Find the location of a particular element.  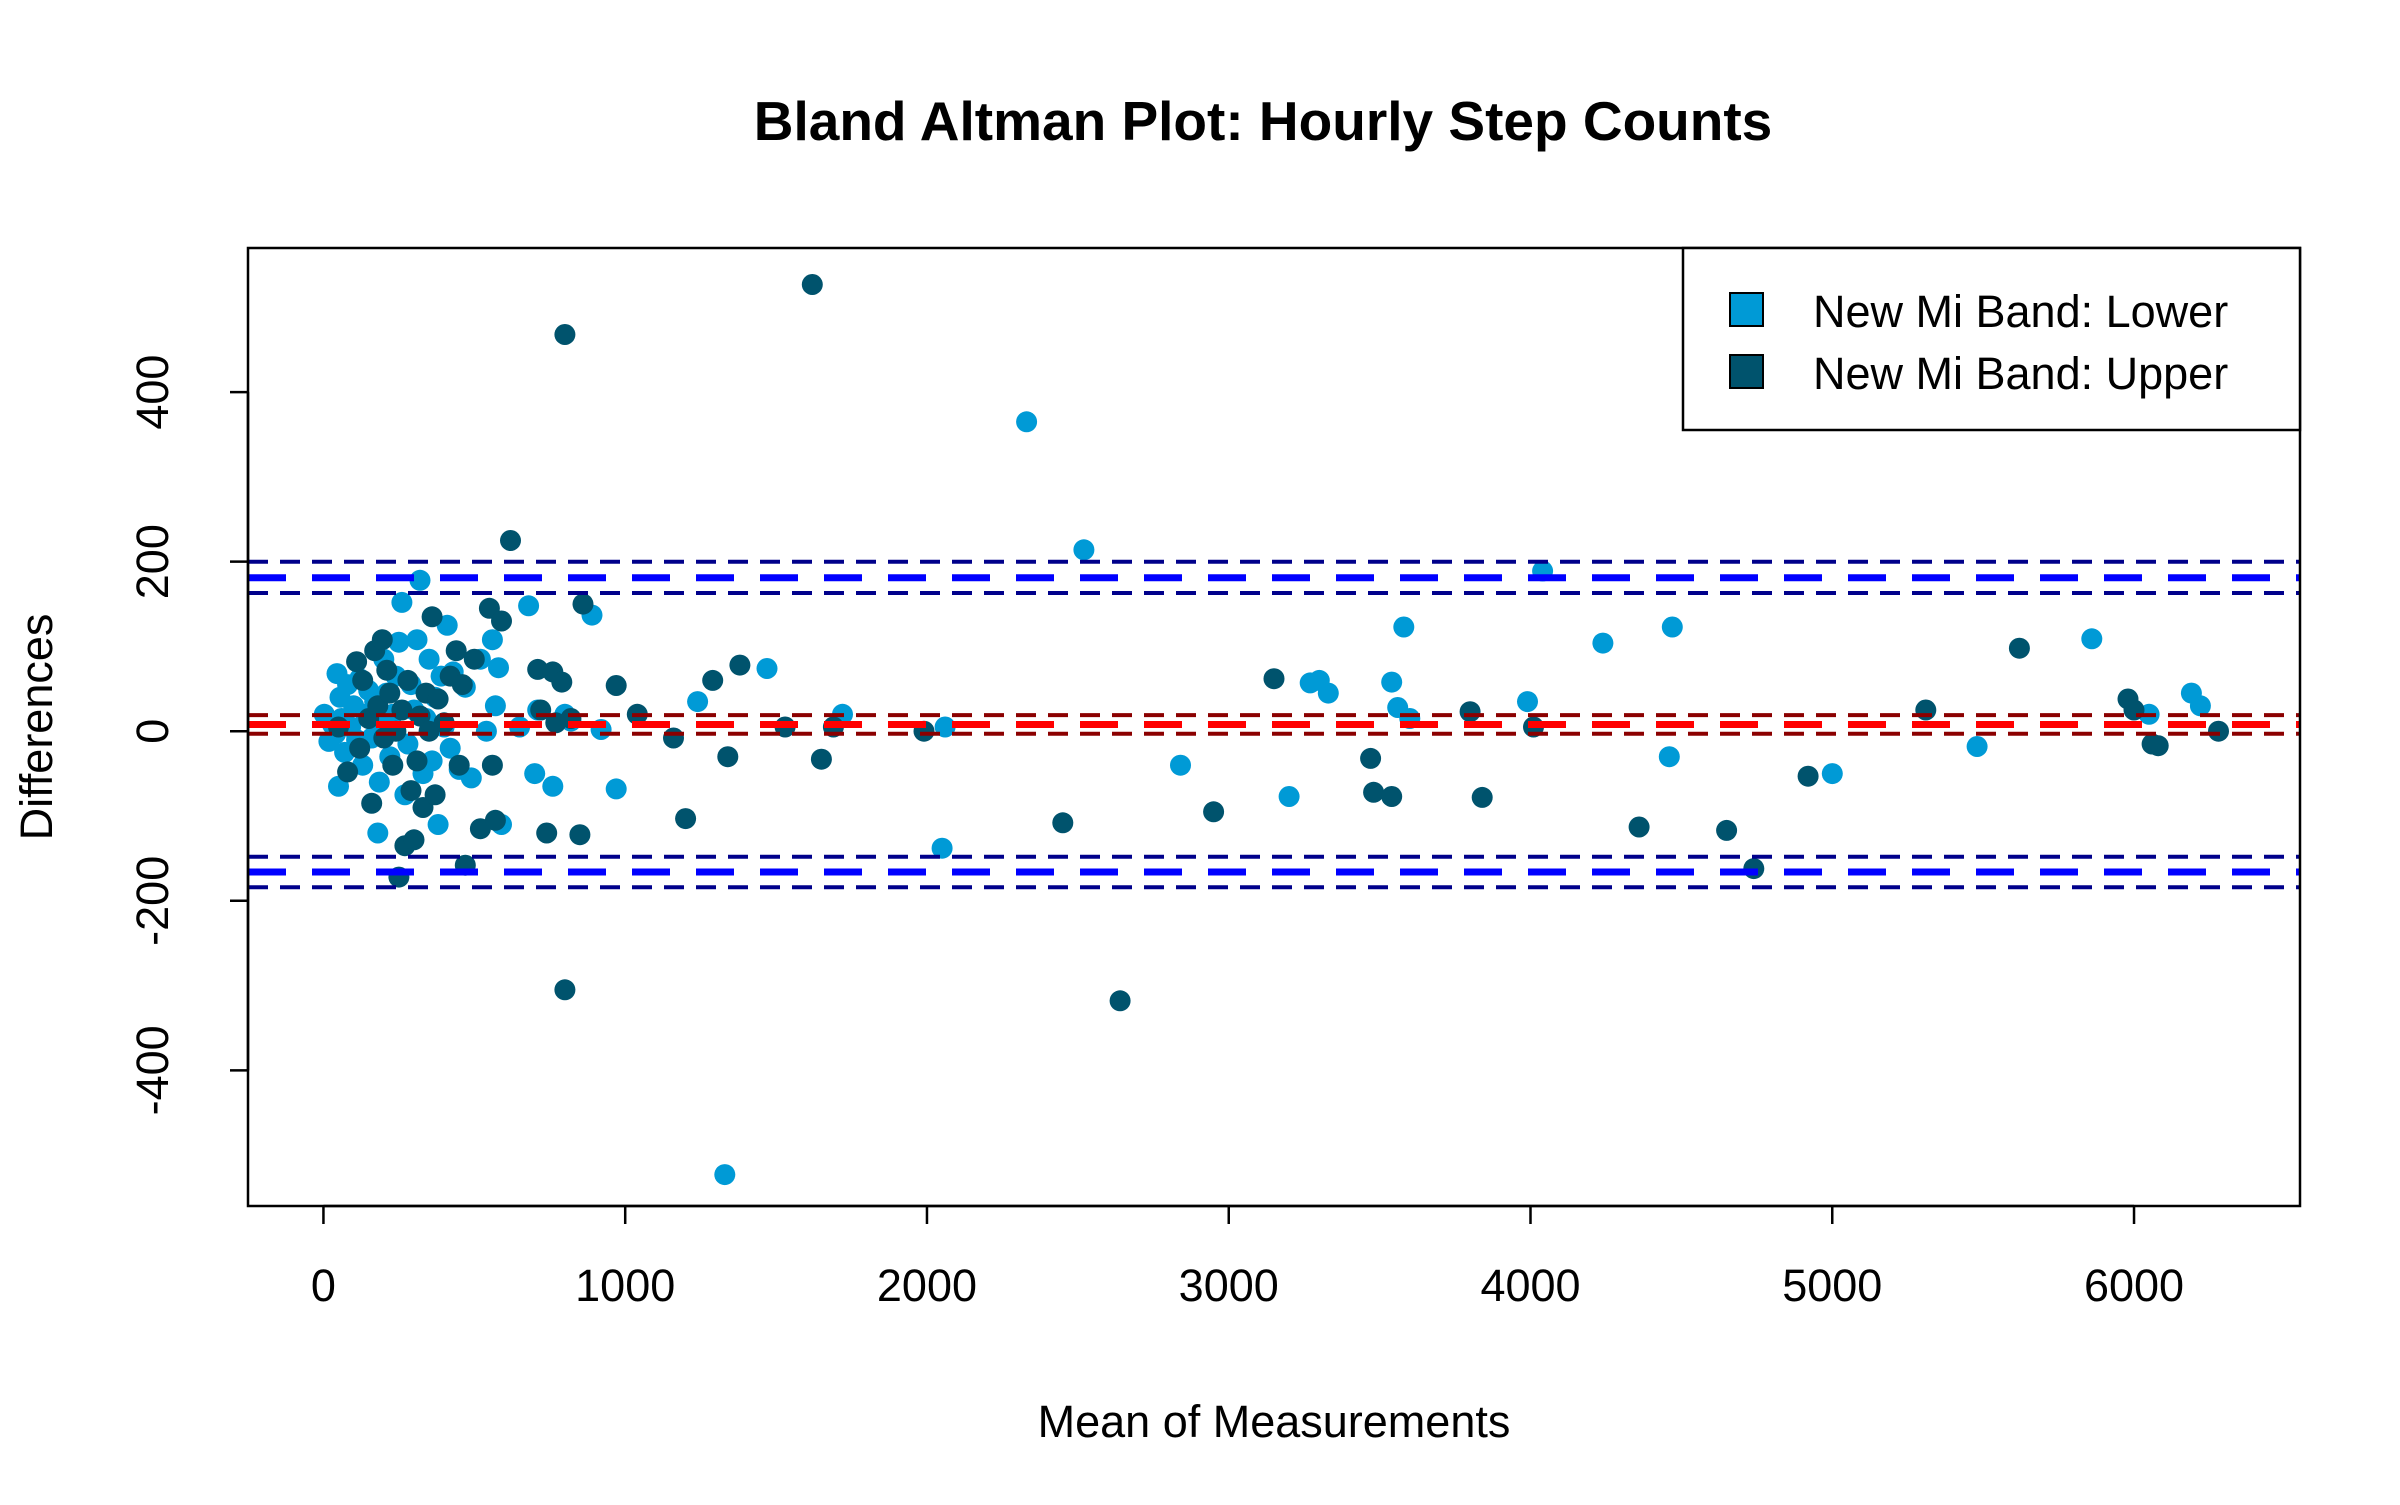

chart-title: Bland Altman Plot: Hourly Step Counts is located at coordinates (1263, 121).